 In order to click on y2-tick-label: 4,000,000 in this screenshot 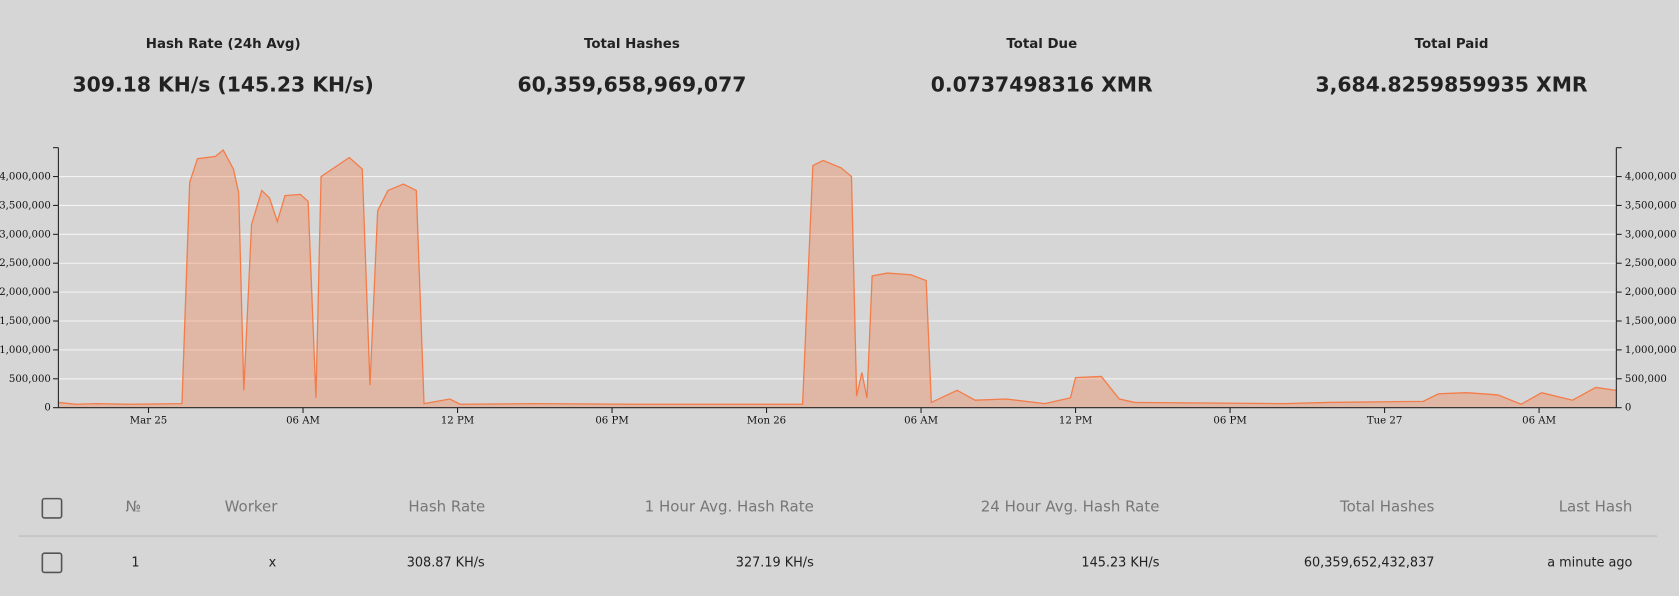, I will do `click(1651, 177)`.